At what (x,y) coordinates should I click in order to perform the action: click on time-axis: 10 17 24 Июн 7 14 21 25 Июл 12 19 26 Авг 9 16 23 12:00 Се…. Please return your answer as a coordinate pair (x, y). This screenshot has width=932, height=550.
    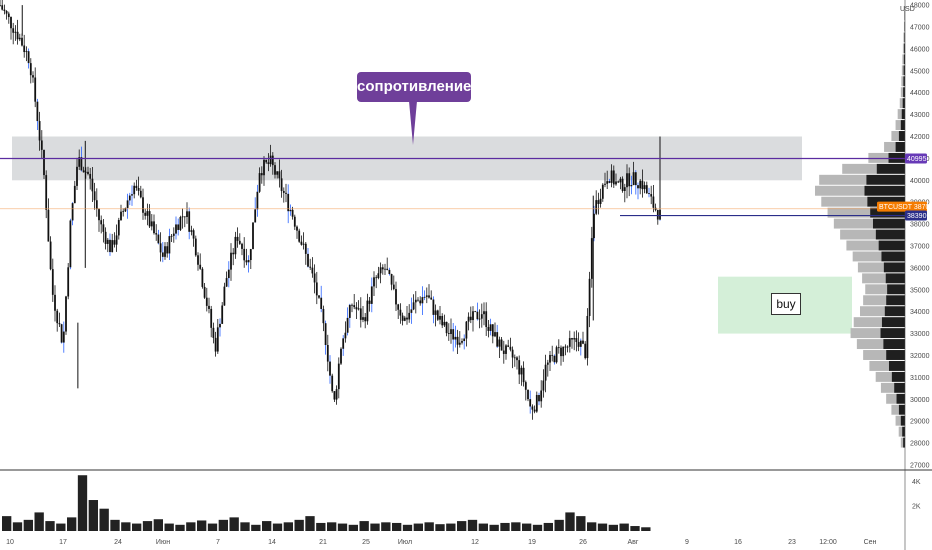
    Looking at the image, I should click on (441, 542).